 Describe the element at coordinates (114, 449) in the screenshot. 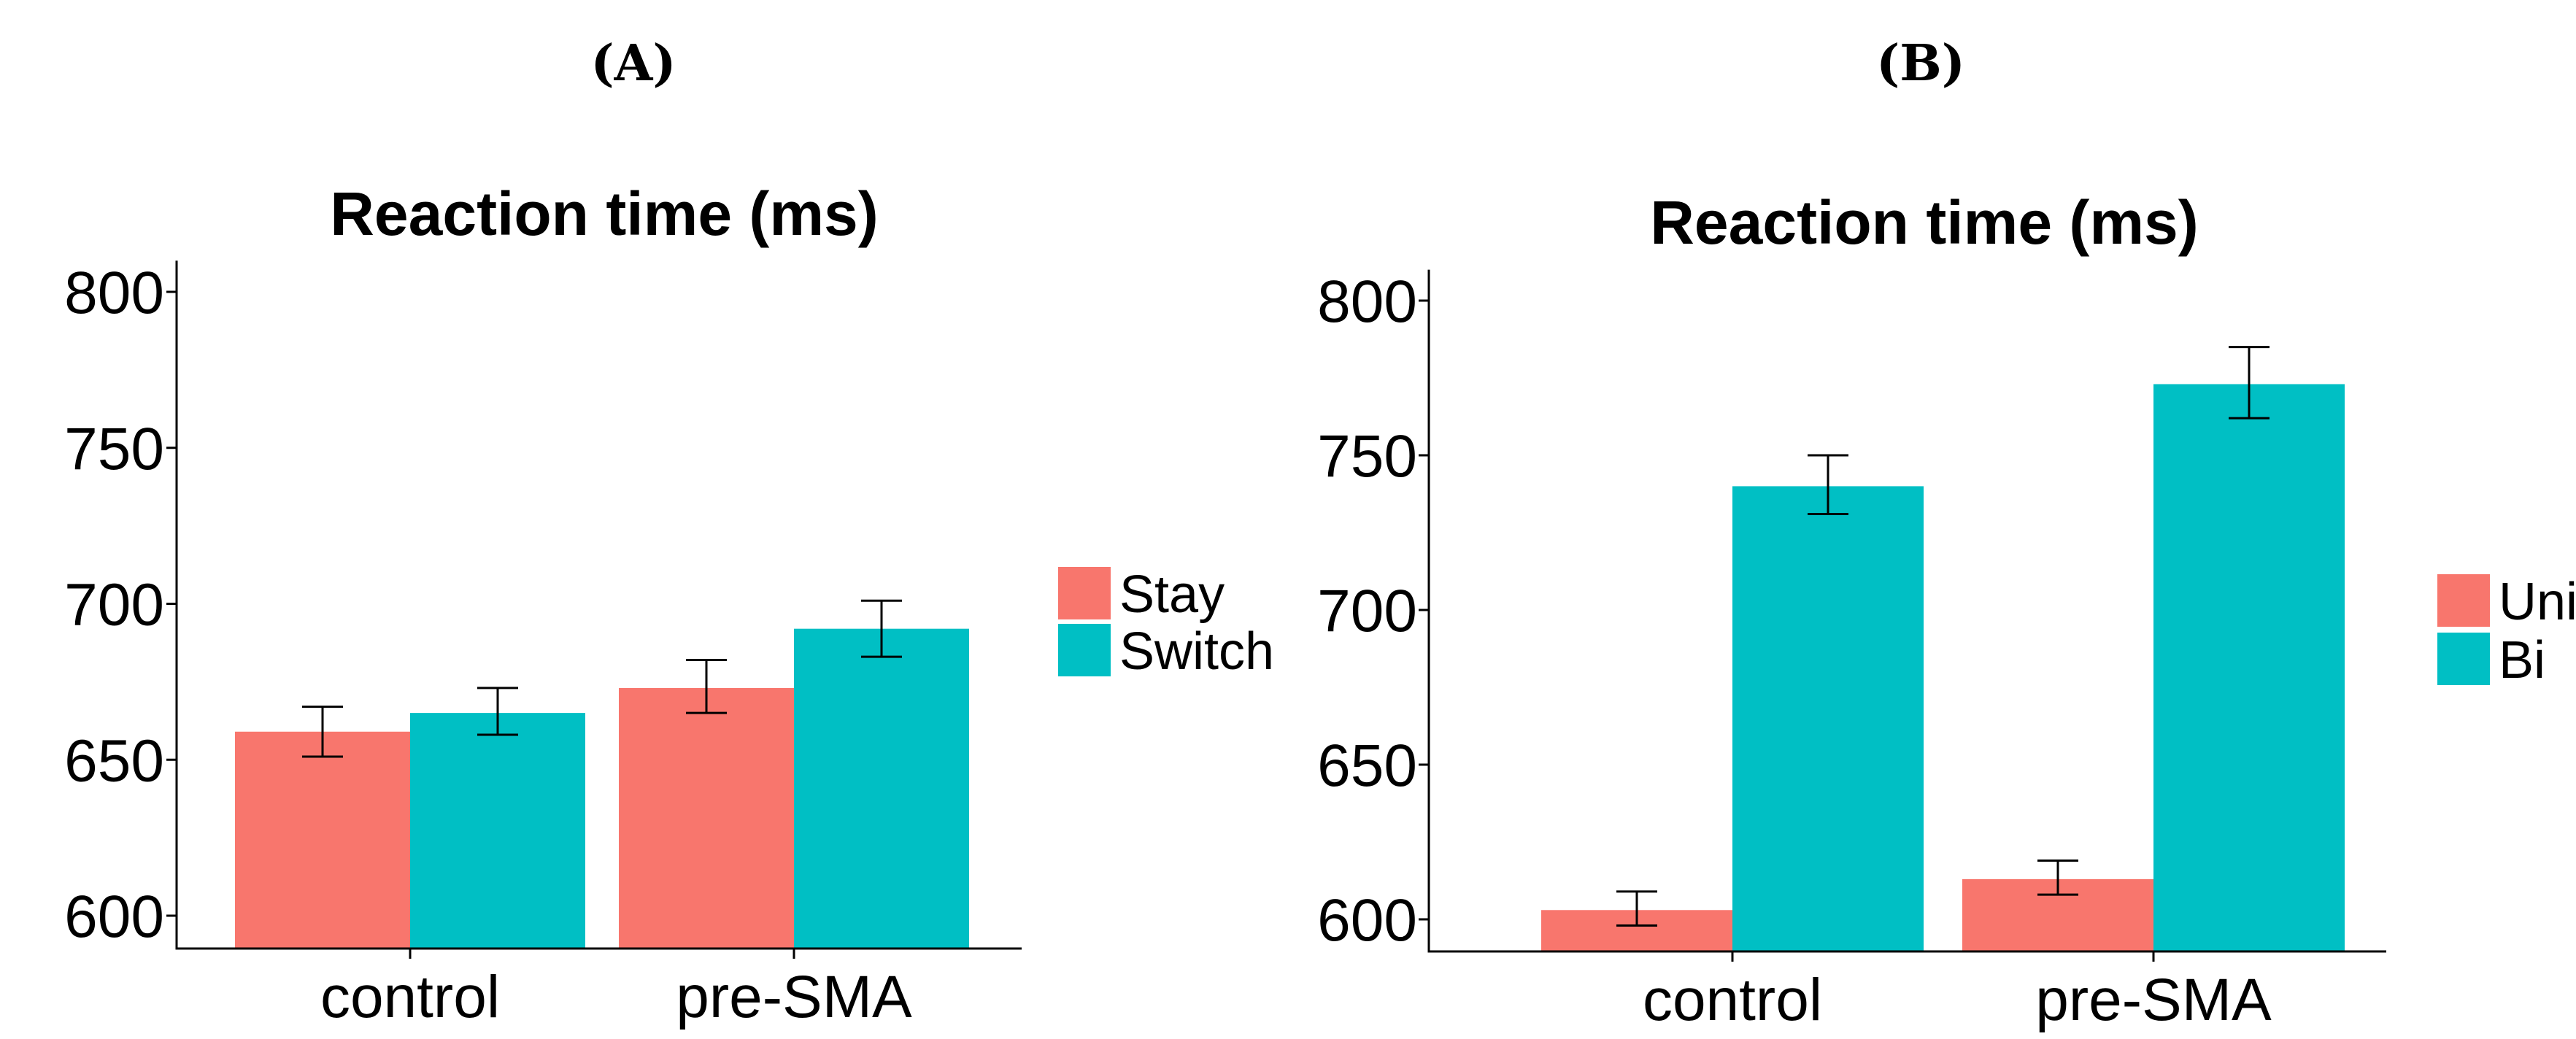

I see `panel-a-y-tick-label-750: 750` at that location.